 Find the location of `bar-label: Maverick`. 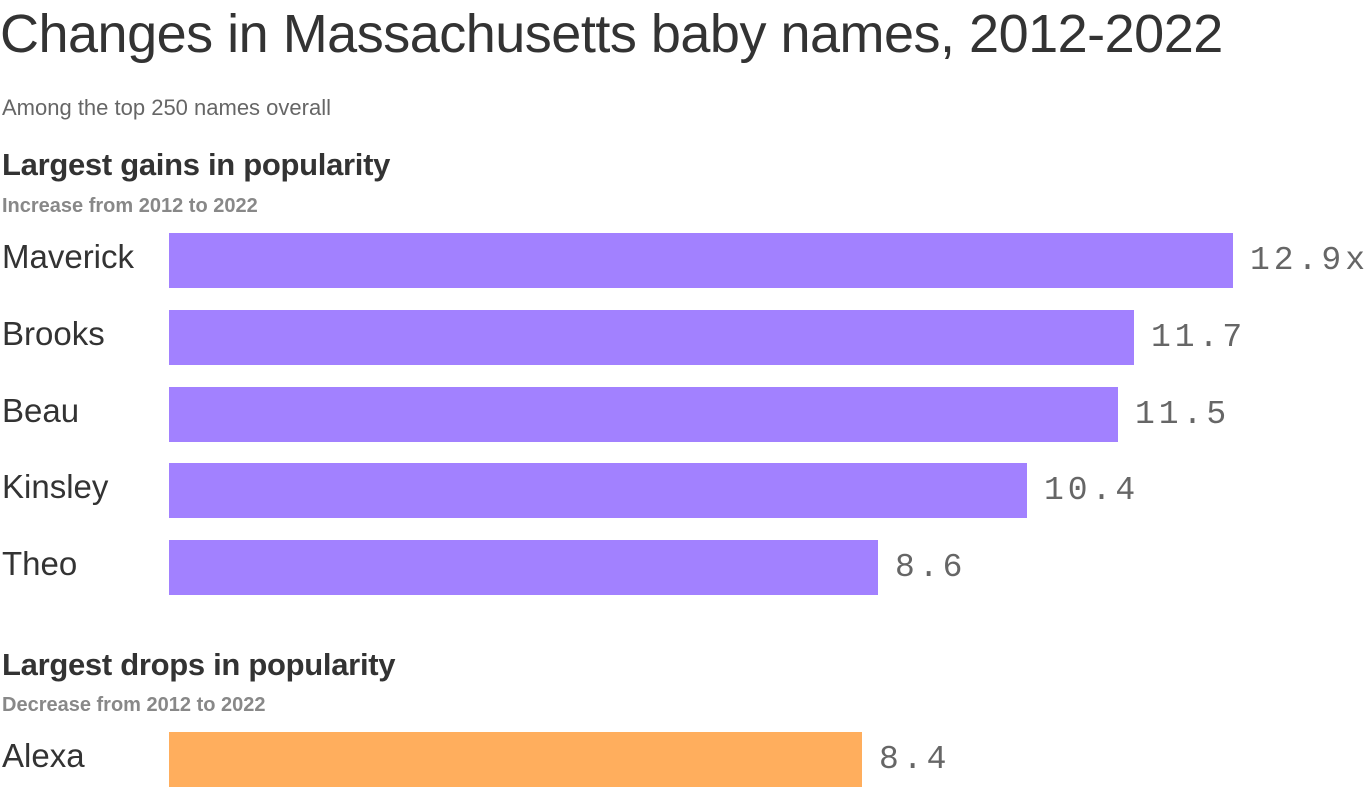

bar-label: Maverick is located at coordinates (68, 256).